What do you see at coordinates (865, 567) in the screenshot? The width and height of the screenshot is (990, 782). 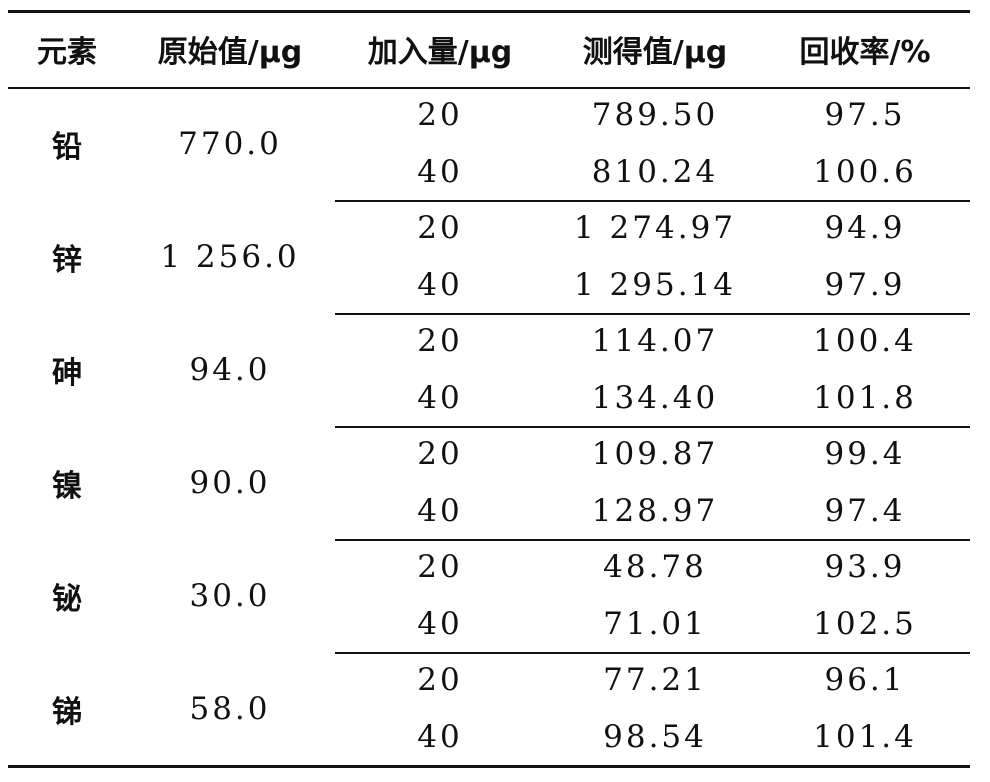 I see `value-cell: 93.9` at bounding box center [865, 567].